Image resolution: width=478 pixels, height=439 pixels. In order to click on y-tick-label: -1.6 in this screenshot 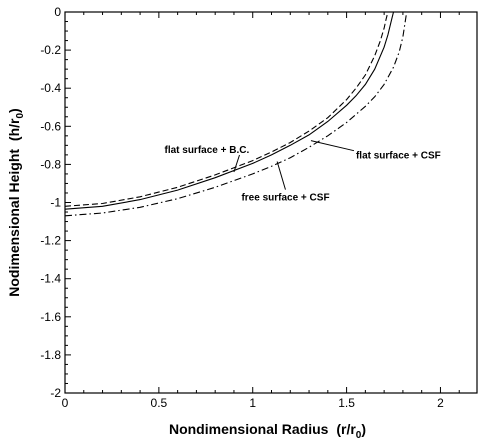, I will do `click(50, 317)`.